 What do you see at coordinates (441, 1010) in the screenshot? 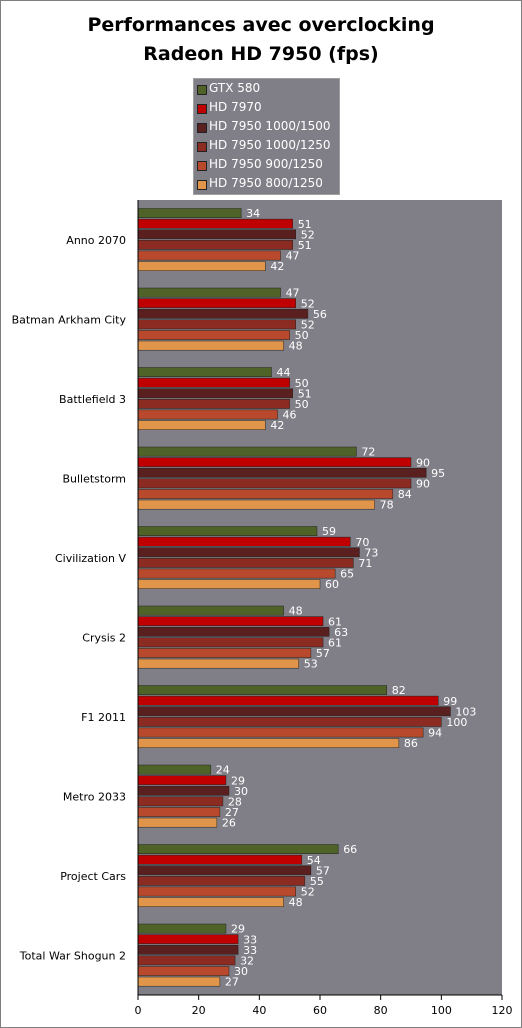
I see `x-tick-label: 100` at bounding box center [441, 1010].